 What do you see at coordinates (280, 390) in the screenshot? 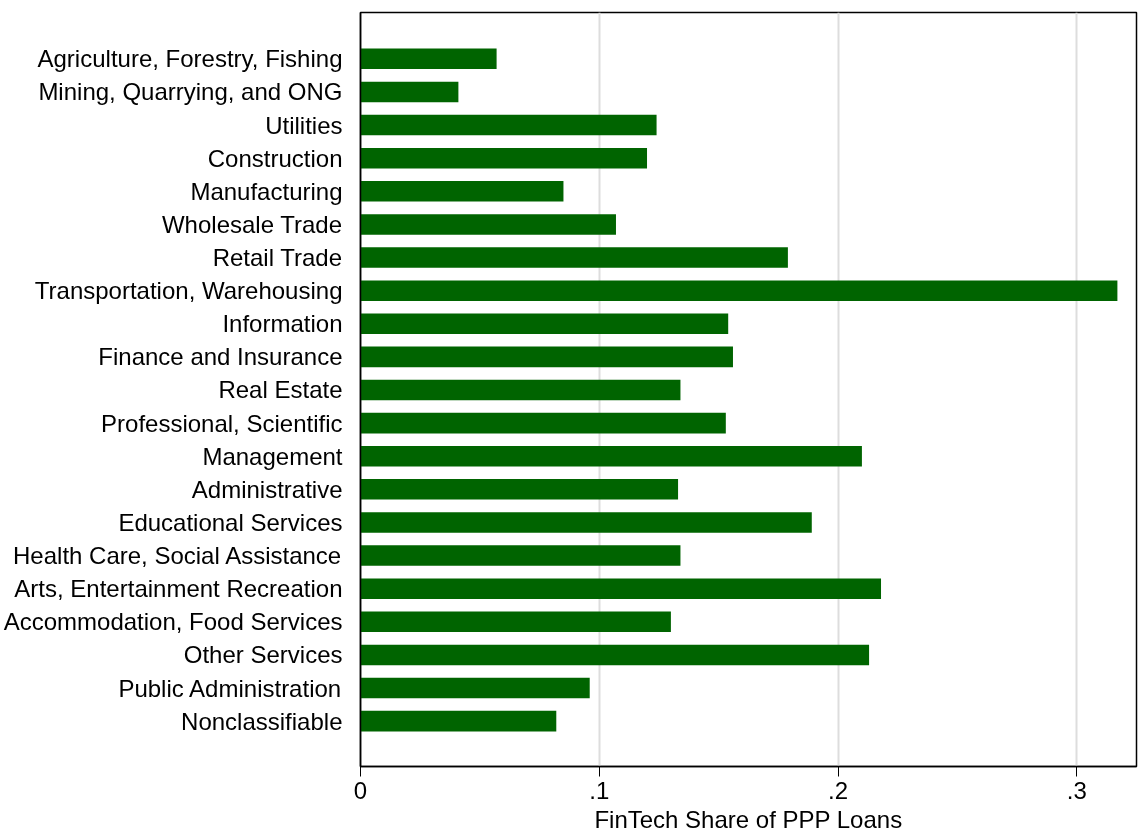
I see `y-tick-label: Real Estate` at bounding box center [280, 390].